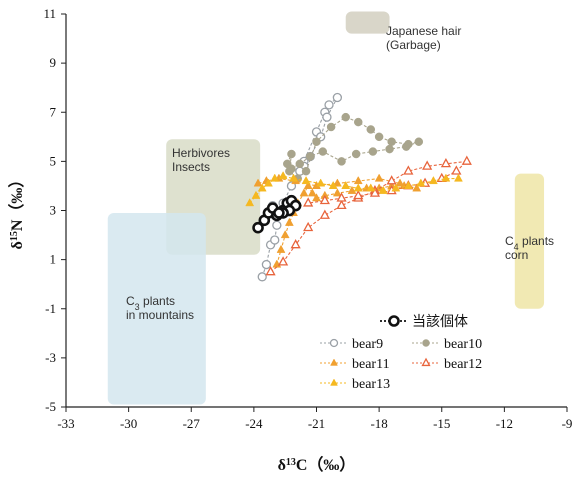 The width and height of the screenshot is (581, 479). What do you see at coordinates (516, 255) in the screenshot?
I see `region-label-c4-plants: corn` at bounding box center [516, 255].